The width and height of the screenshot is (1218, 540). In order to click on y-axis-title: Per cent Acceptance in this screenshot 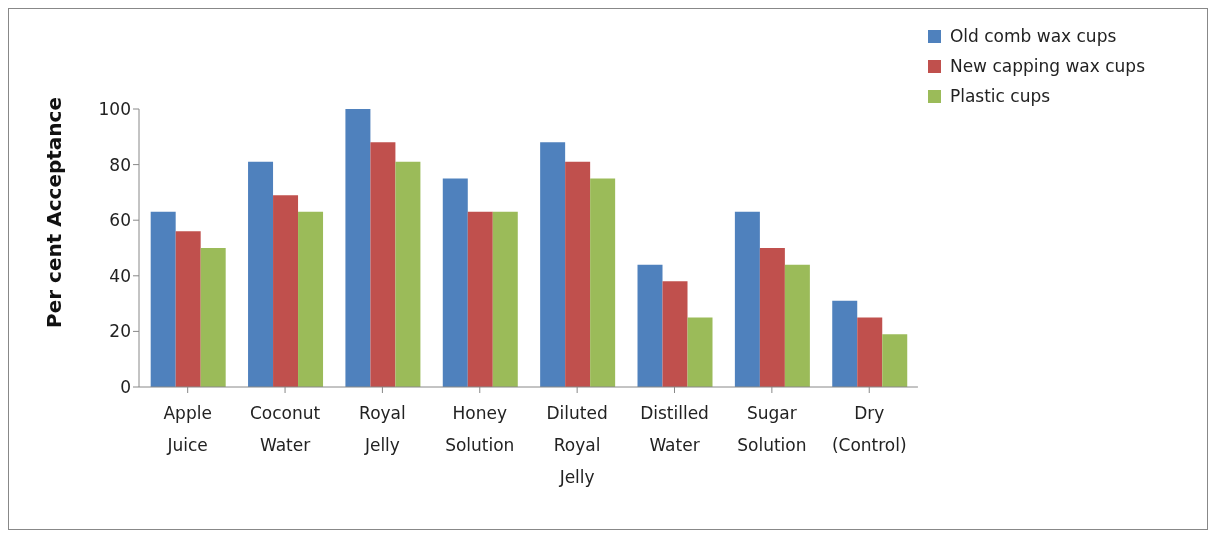, I will do `click(54, 212)`.